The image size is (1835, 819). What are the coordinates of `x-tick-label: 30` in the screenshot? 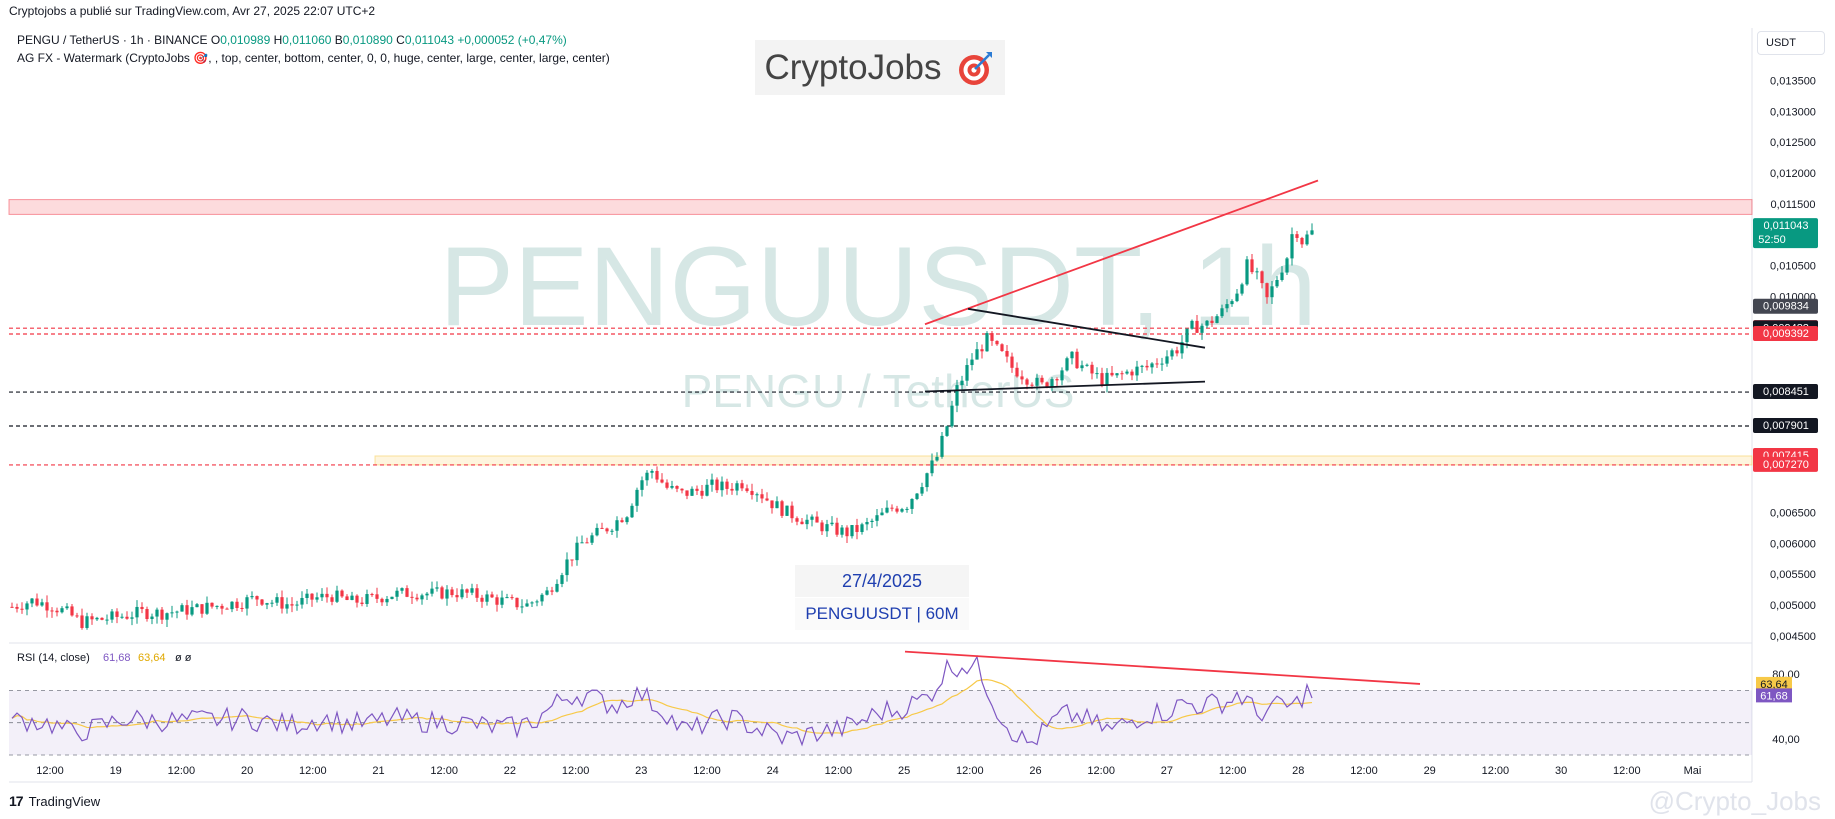 It's located at (1561, 771).